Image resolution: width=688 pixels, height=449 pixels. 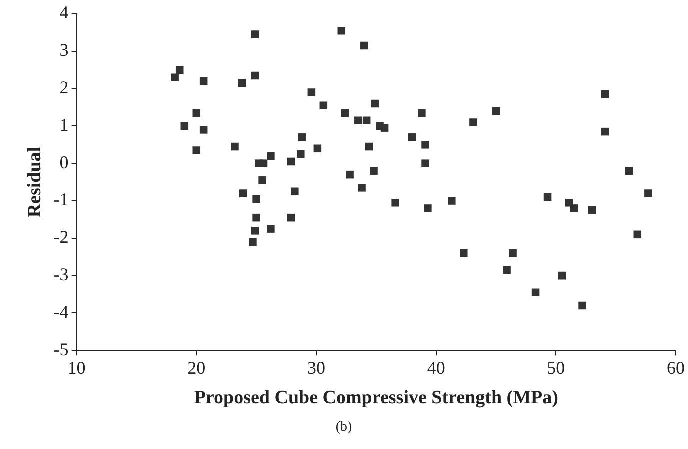 I want to click on x-tick-label: 50, so click(x=556, y=368).